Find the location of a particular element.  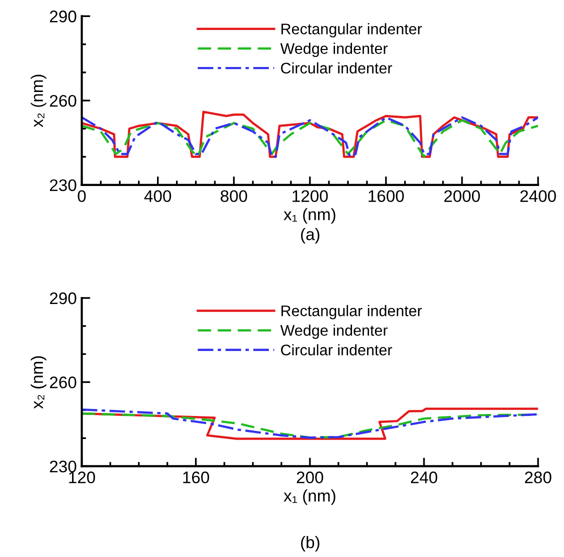

x-tick-label: 2400 is located at coordinates (538, 196).